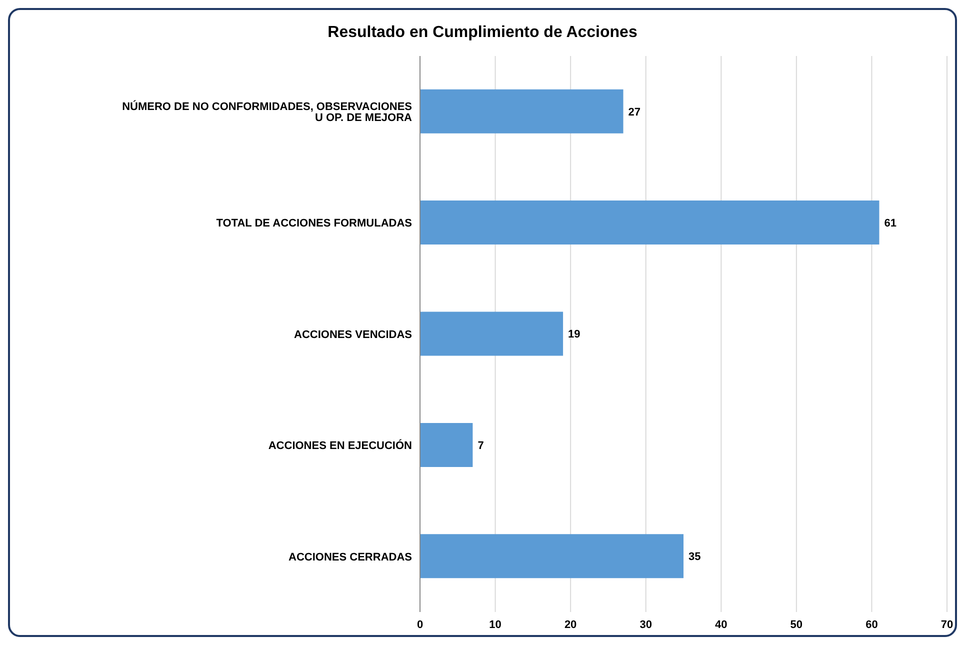  What do you see at coordinates (646, 624) in the screenshot?
I see `x-tick-label: 30` at bounding box center [646, 624].